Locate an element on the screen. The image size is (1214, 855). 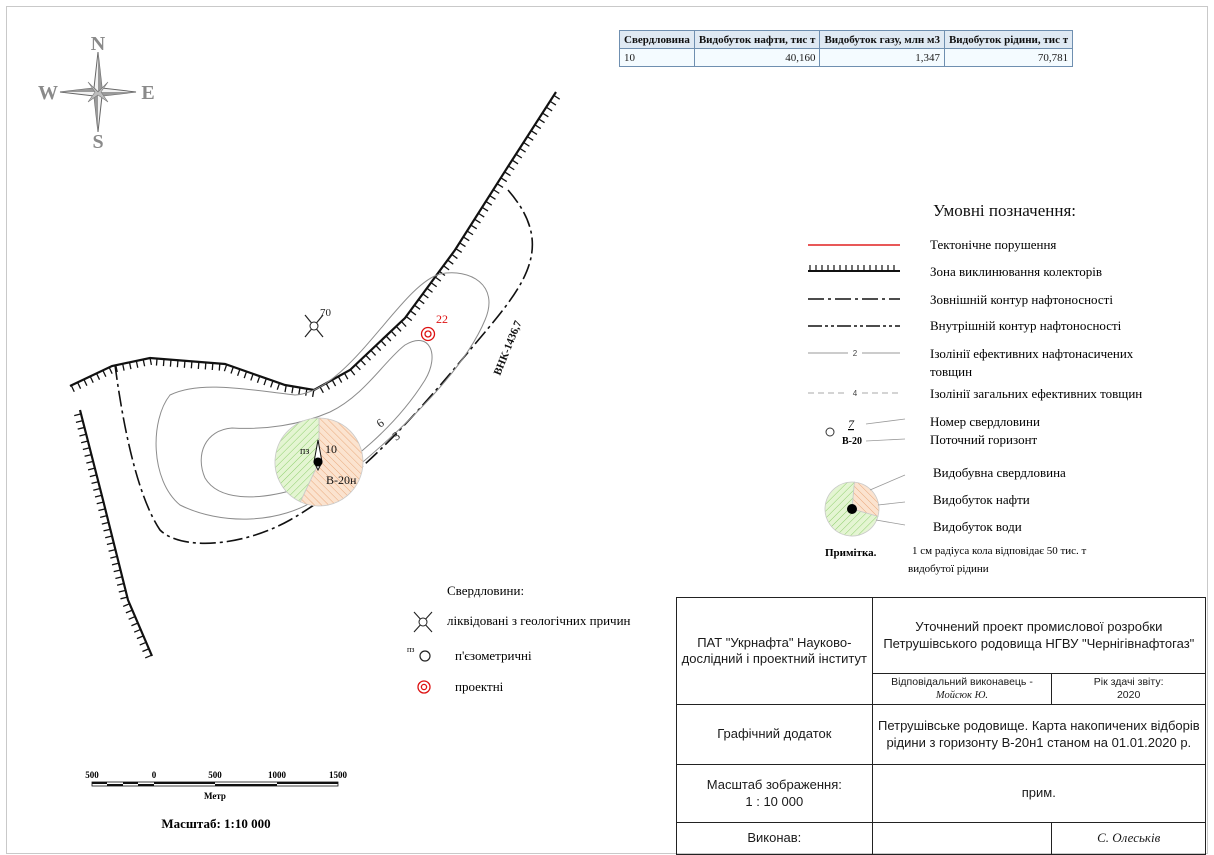
vnk-label: ВНК-1436,7 is located at coordinates (508, 348).